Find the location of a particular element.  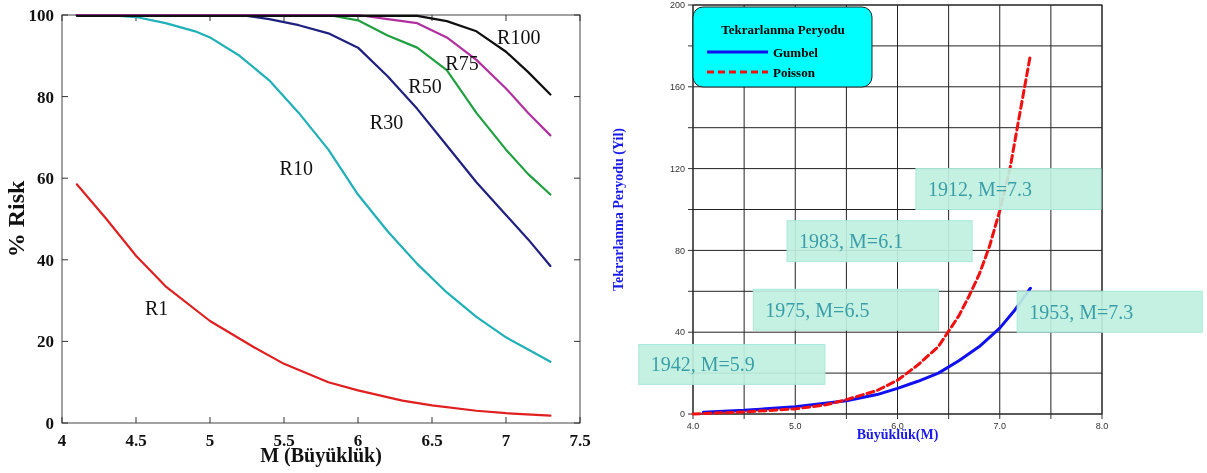

callout-box: 1953, M=7.3 is located at coordinates (1109, 311).